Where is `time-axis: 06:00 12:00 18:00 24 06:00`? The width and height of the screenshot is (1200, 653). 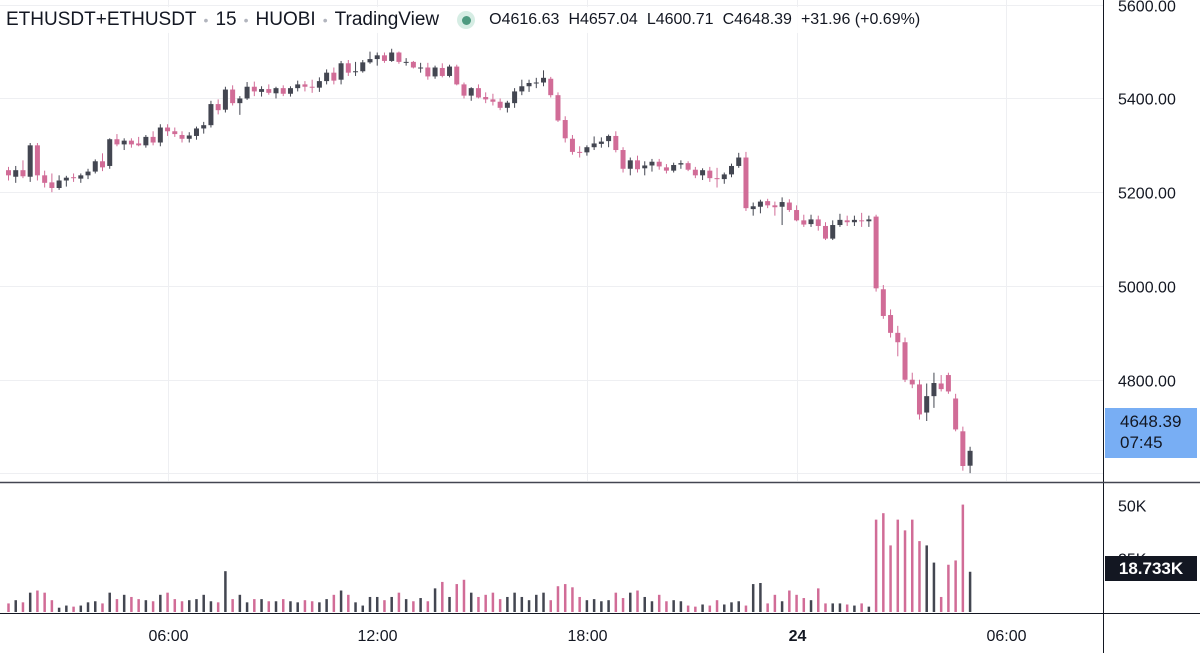 time-axis: 06:00 12:00 18:00 24 06:00 is located at coordinates (587, 636).